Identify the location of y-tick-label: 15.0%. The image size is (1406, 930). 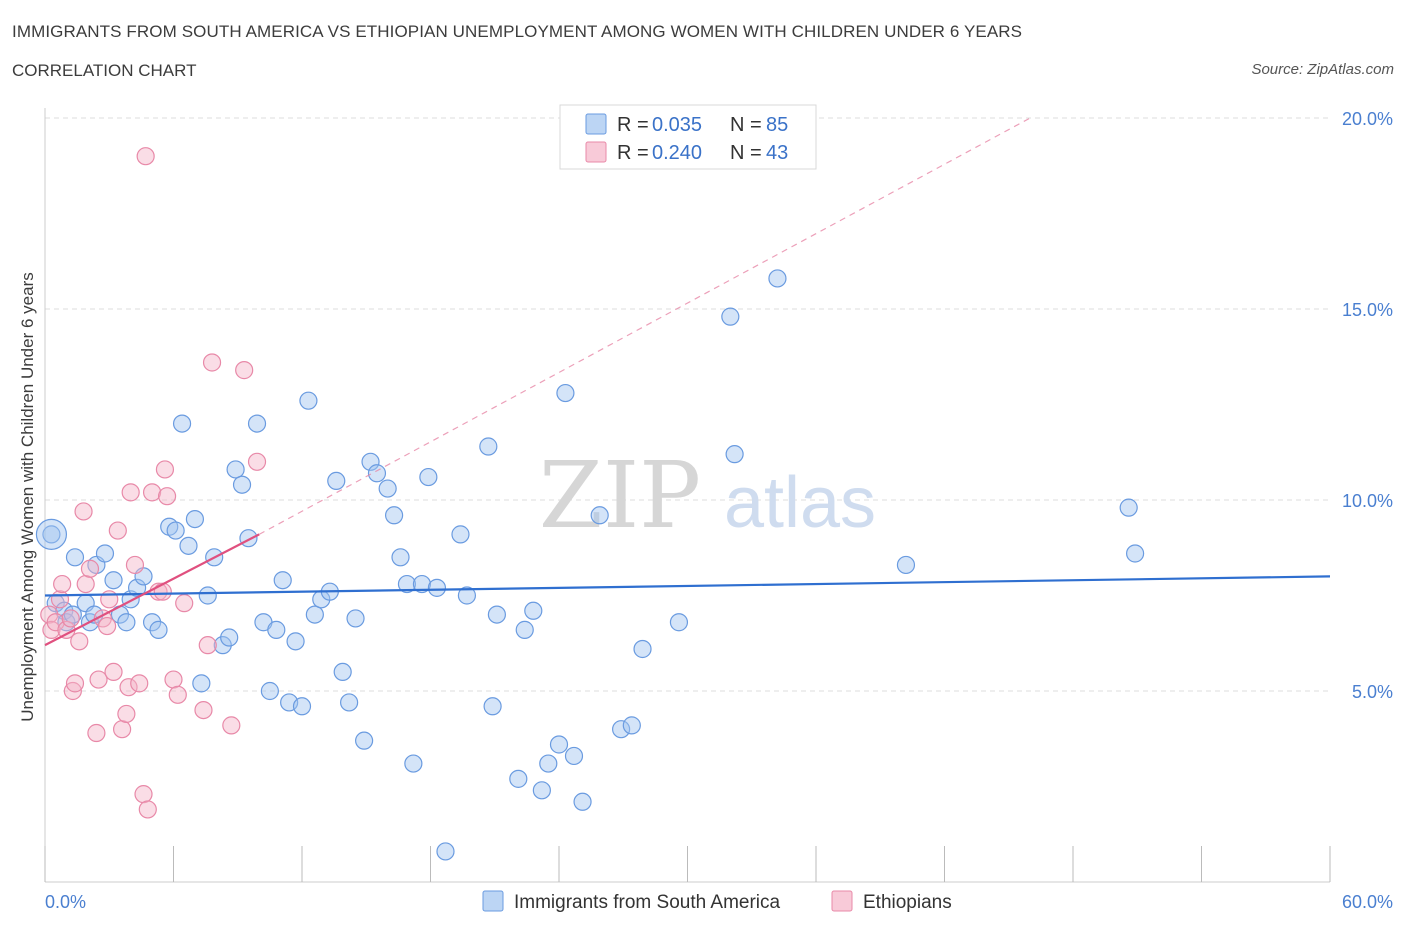
(1367, 310).